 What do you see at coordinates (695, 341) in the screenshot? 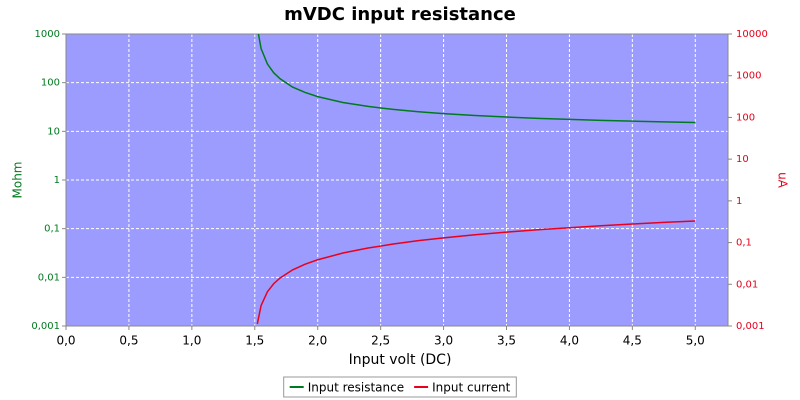
I see `x-tick-label: 5,0` at bounding box center [695, 341].